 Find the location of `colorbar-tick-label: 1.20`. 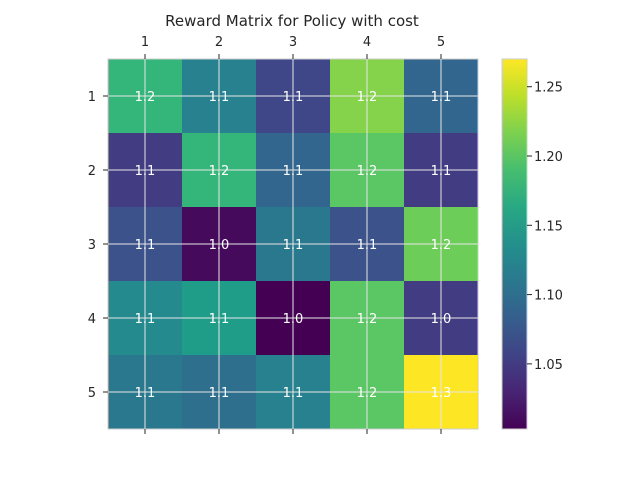

colorbar-tick-label: 1.20 is located at coordinates (548, 157).